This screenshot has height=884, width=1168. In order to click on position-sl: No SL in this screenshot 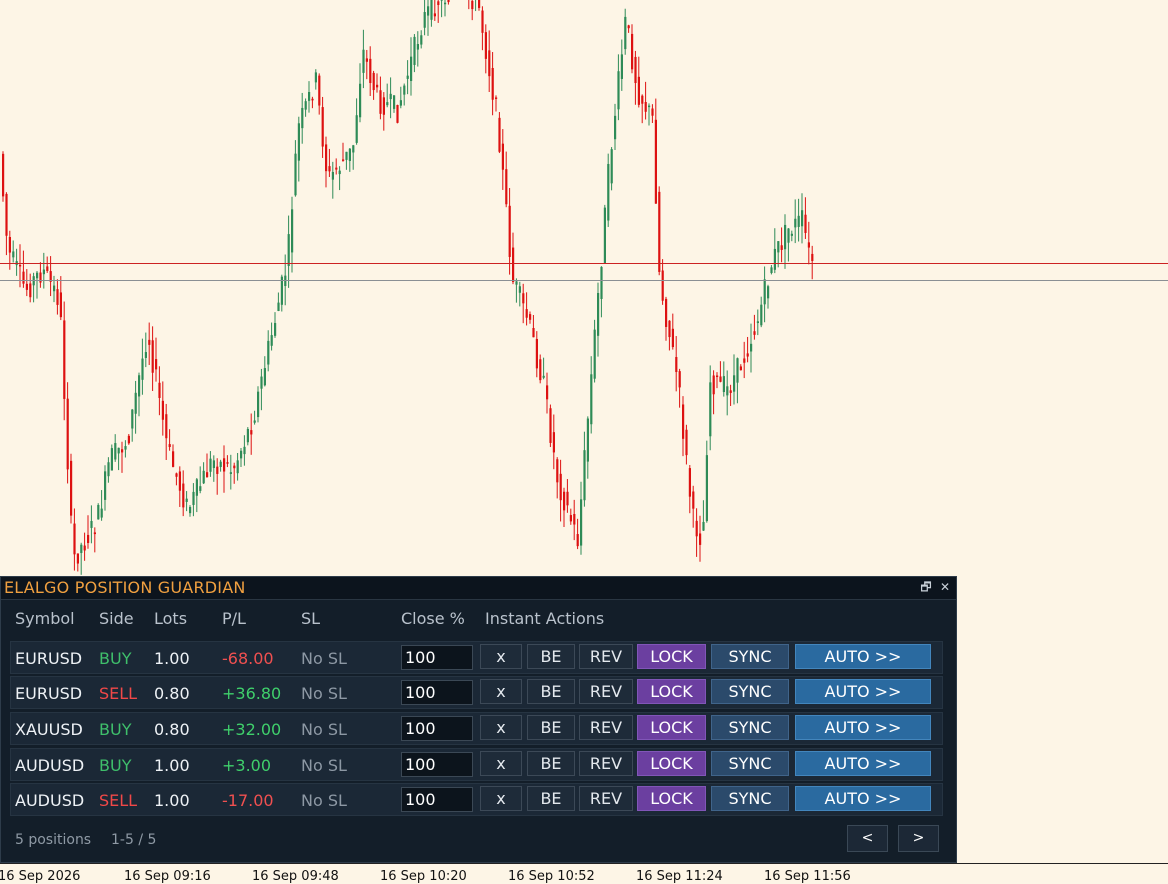, I will do `click(324, 765)`.